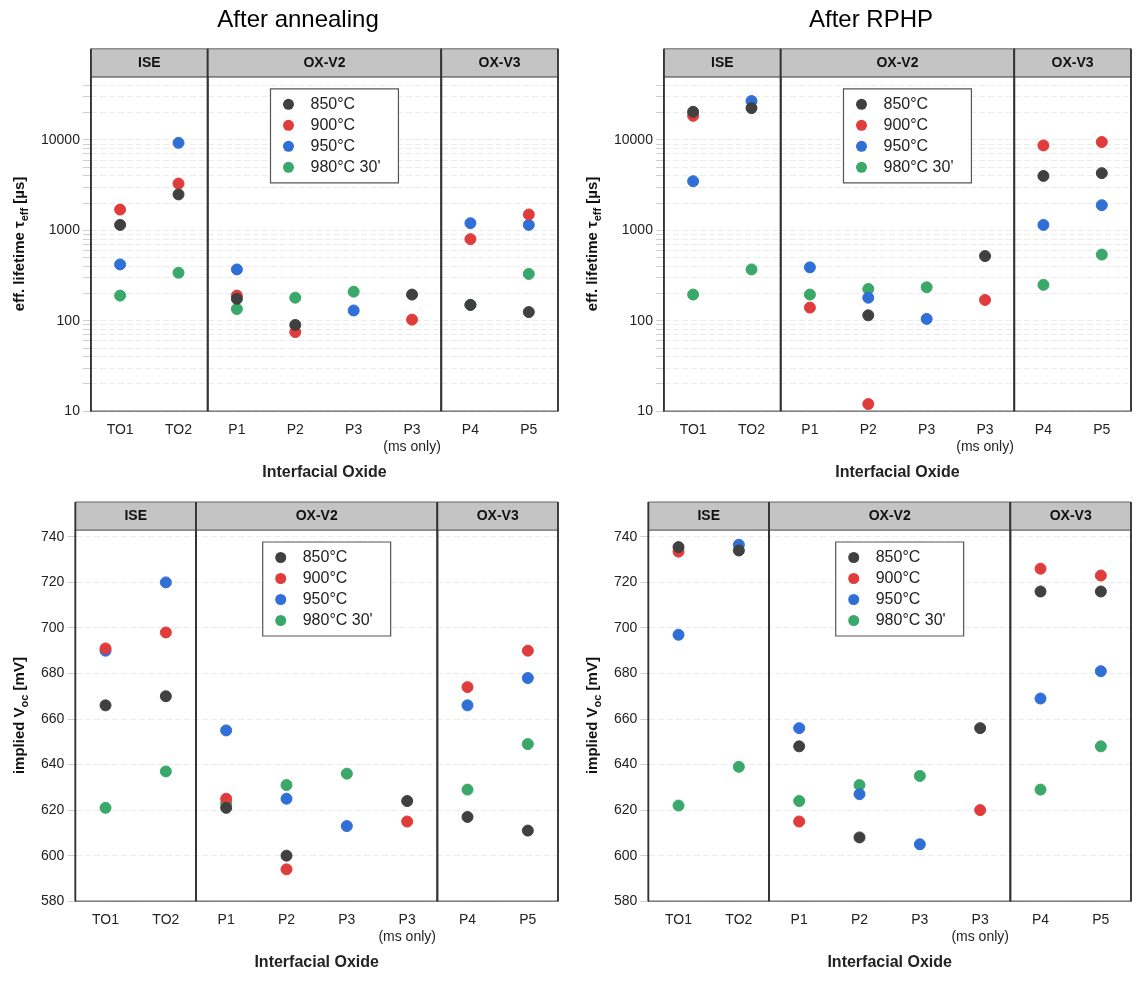 This screenshot has height=981, width=1143. What do you see at coordinates (298, 19) in the screenshot?
I see `chart-title: After annealing` at bounding box center [298, 19].